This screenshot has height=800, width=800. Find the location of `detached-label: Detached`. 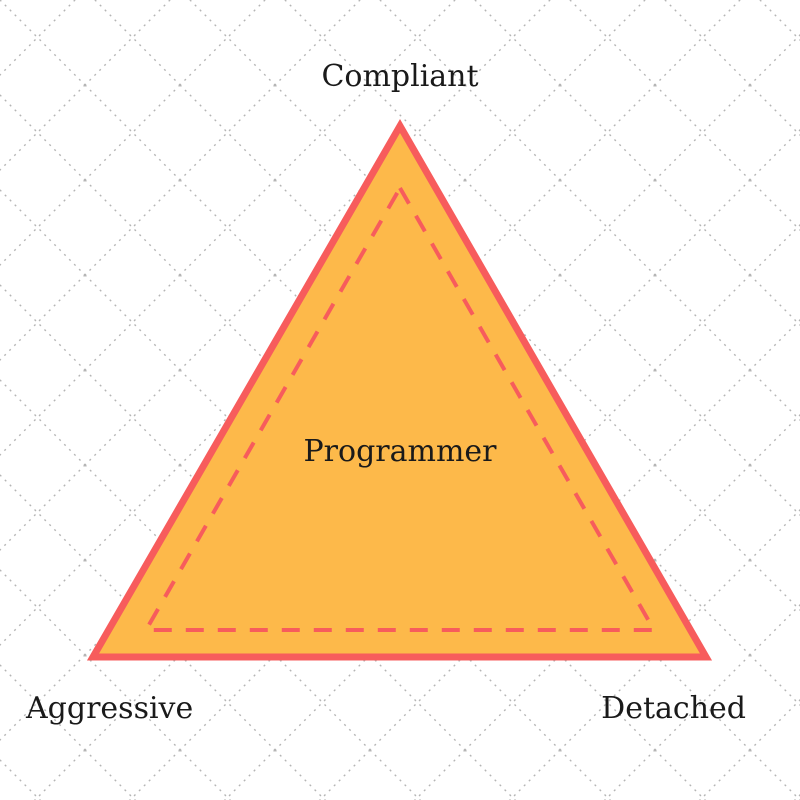

detached-label: Detached is located at coordinates (673, 708).